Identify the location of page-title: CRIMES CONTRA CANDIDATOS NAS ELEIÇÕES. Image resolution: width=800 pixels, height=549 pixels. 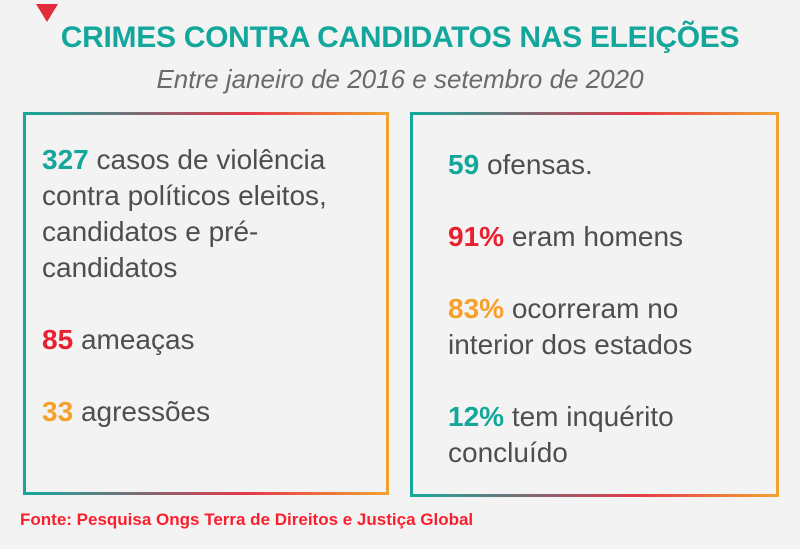
(400, 37).